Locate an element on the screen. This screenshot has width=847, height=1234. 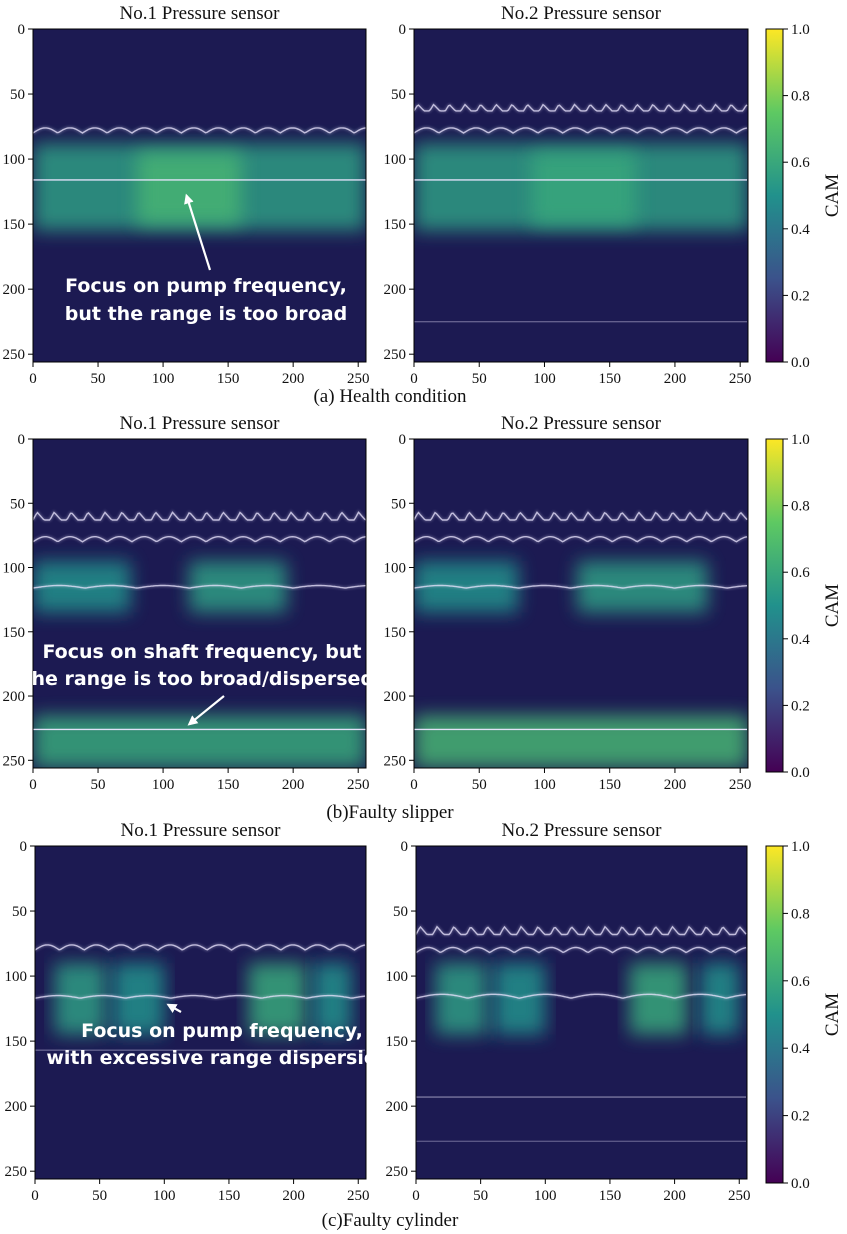
figure-caption: (a) Health condition is located at coordinates (390, 396).